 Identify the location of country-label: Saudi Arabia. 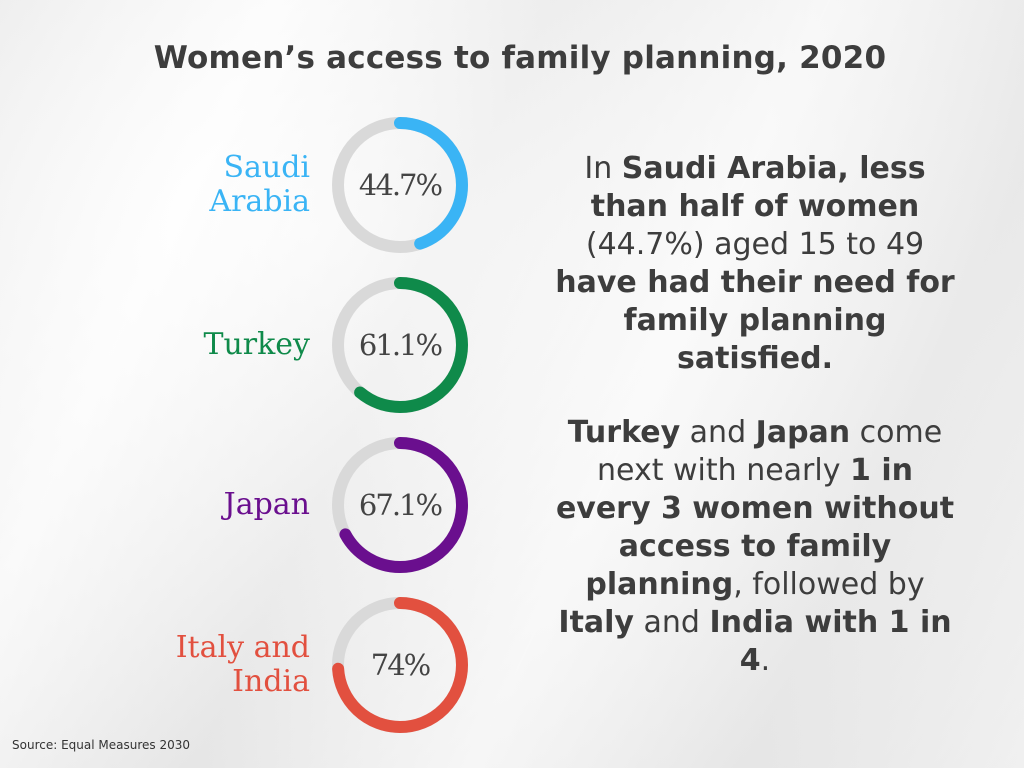
(259, 185).